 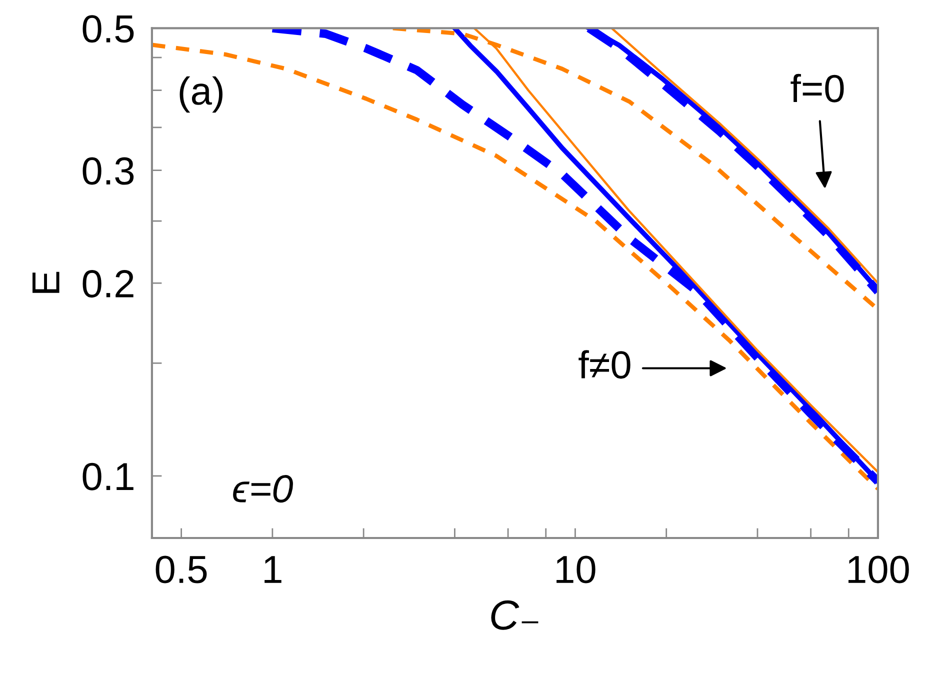 I want to click on x-tick-label: 100, so click(x=878, y=570).